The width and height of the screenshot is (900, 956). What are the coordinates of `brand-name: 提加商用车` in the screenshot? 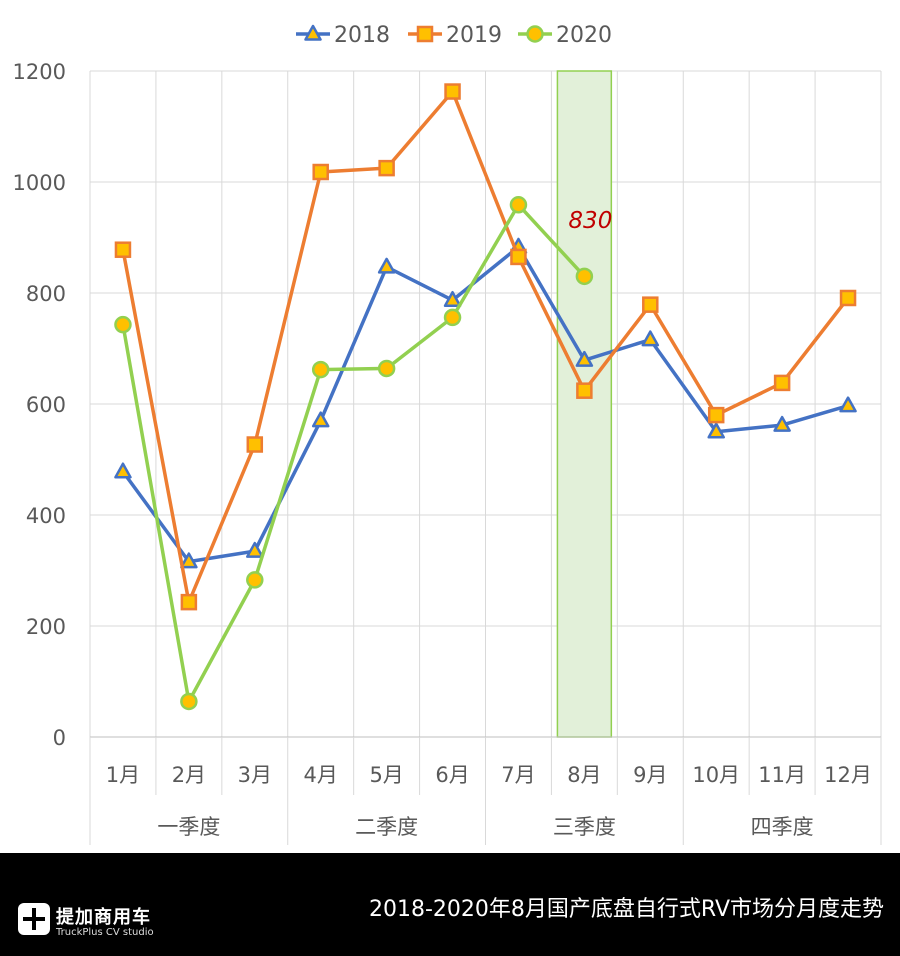 It's located at (103, 917).